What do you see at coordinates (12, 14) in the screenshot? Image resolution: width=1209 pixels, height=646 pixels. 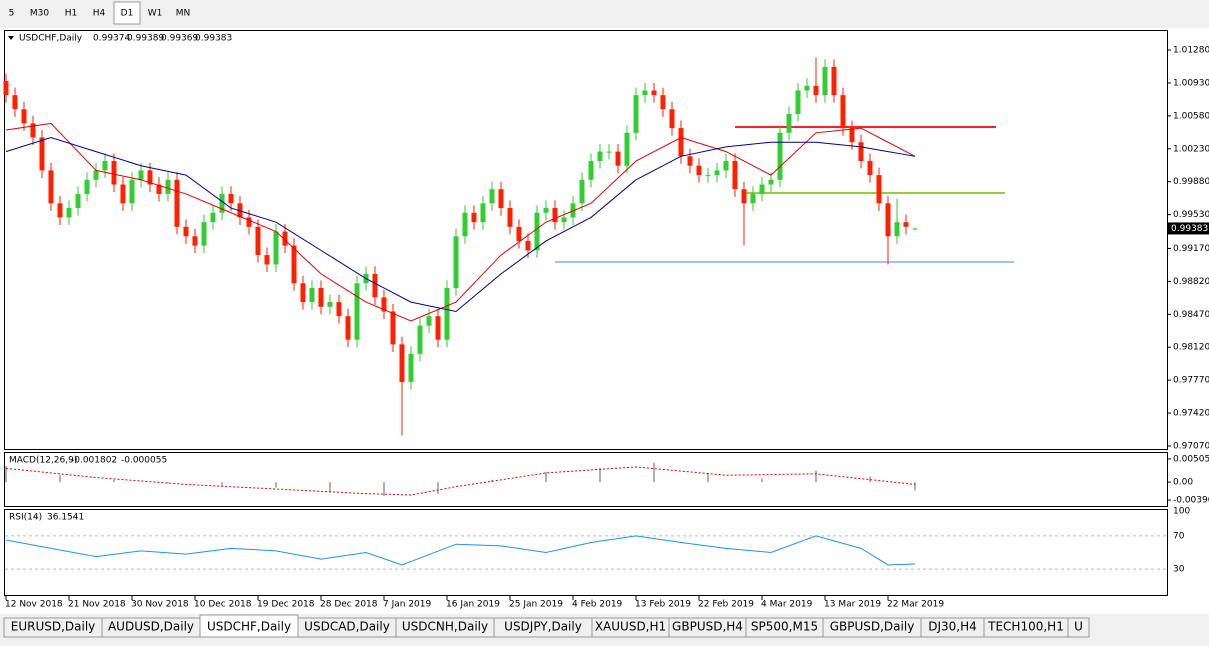 I see `timeframe-button: 5` at bounding box center [12, 14].